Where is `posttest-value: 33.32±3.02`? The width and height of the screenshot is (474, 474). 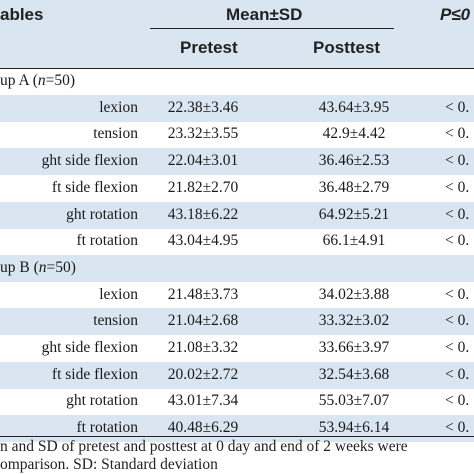
posttest-value: 33.32±3.02 is located at coordinates (354, 321).